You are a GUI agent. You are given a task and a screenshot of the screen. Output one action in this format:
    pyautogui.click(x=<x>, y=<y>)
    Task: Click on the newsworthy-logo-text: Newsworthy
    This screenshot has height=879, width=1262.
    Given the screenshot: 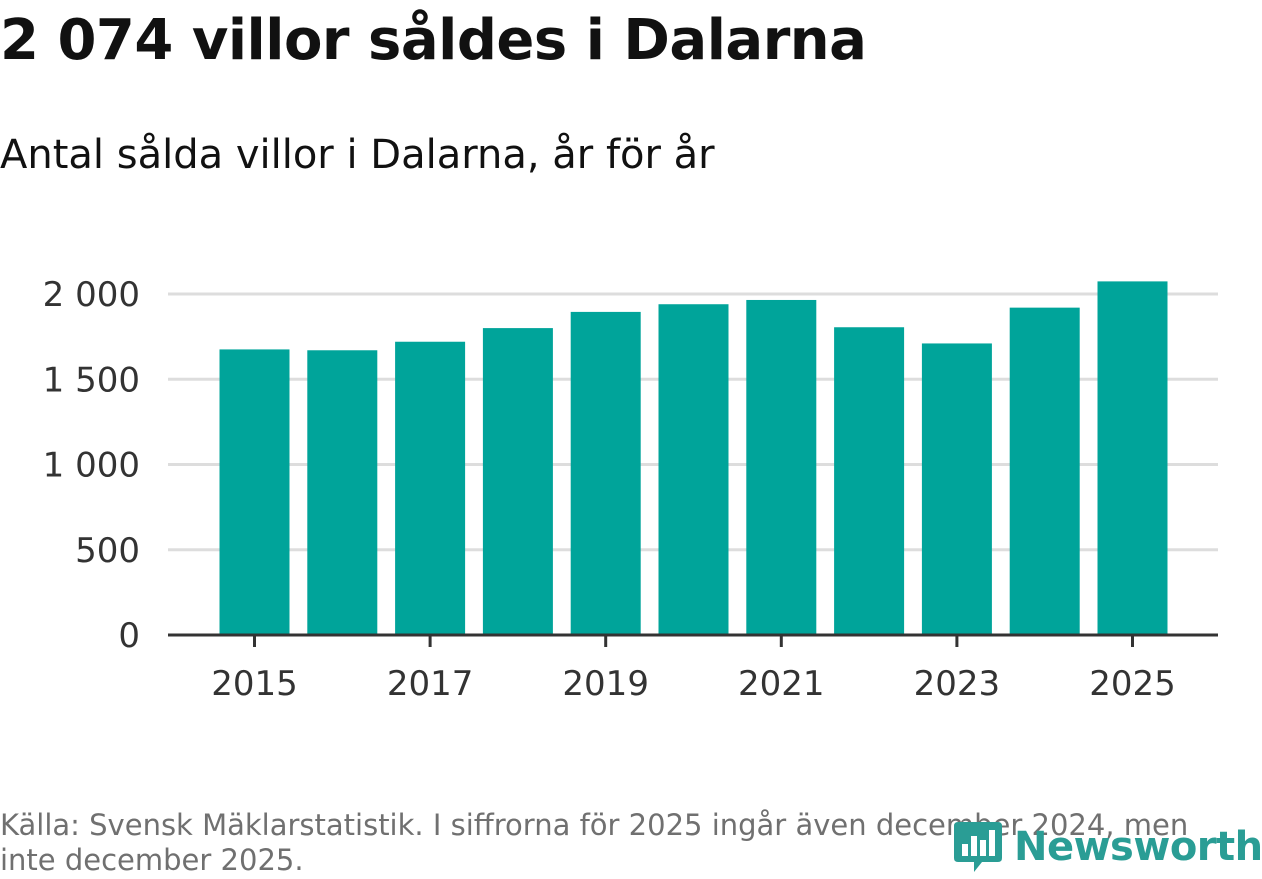 What is the action you would take?
    pyautogui.click(x=1138, y=847)
    